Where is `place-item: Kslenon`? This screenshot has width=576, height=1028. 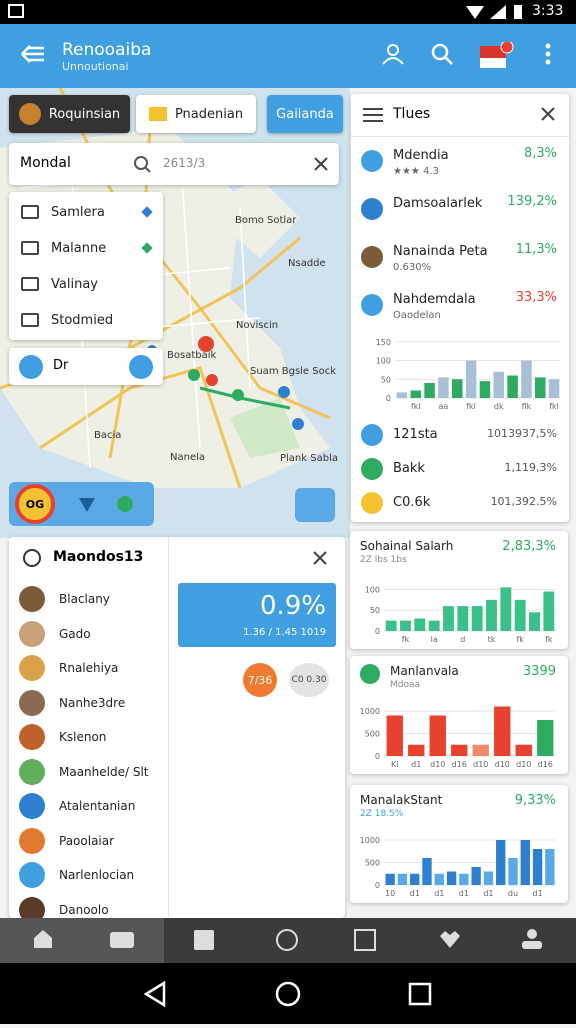 place-item: Kslenon is located at coordinates (89, 737).